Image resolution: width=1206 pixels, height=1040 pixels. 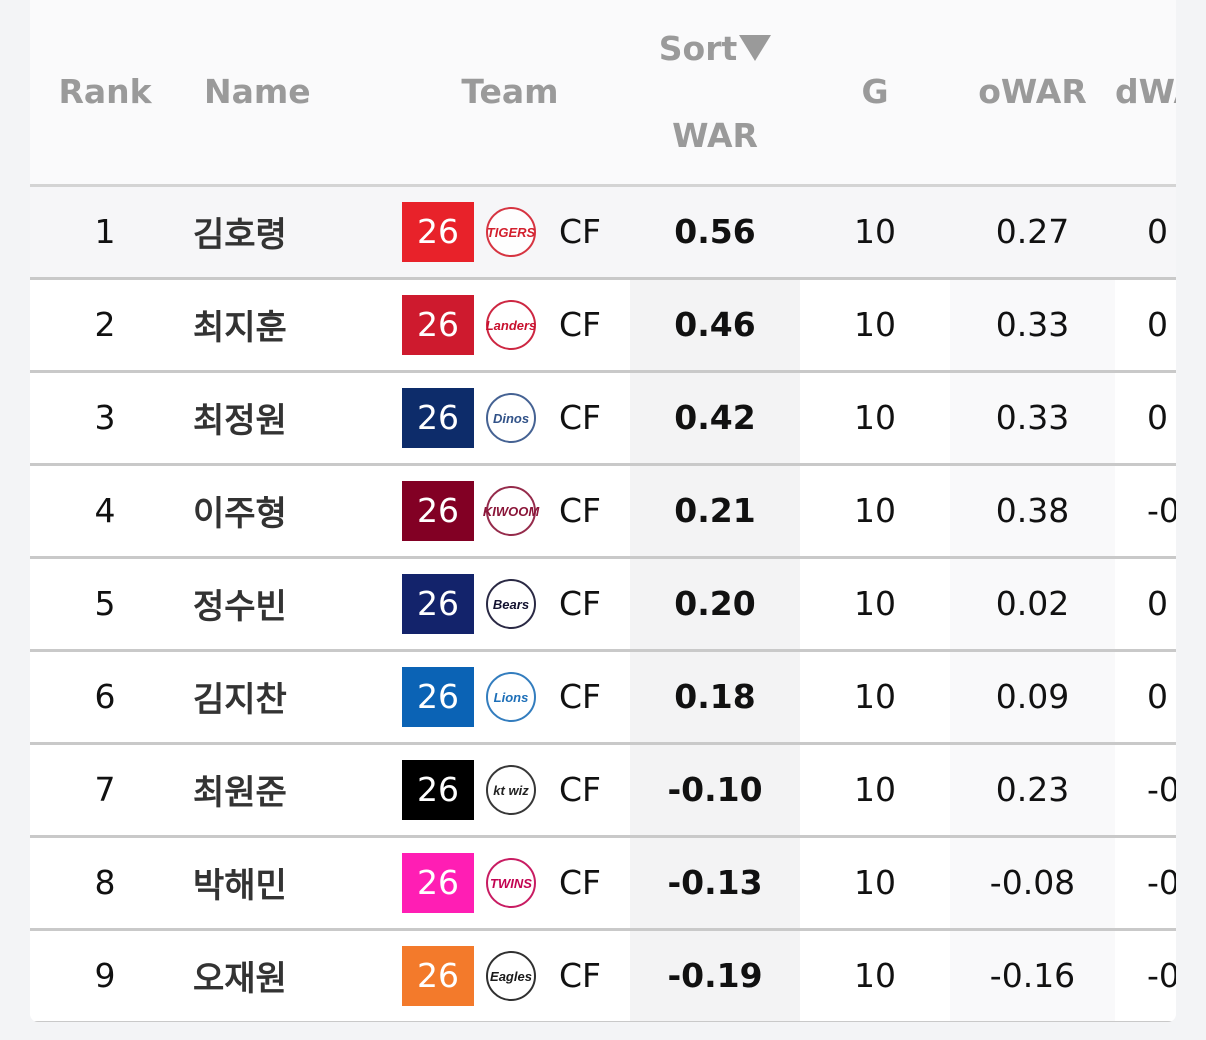 I want to click on war-value: 0.20, so click(x=715, y=604).